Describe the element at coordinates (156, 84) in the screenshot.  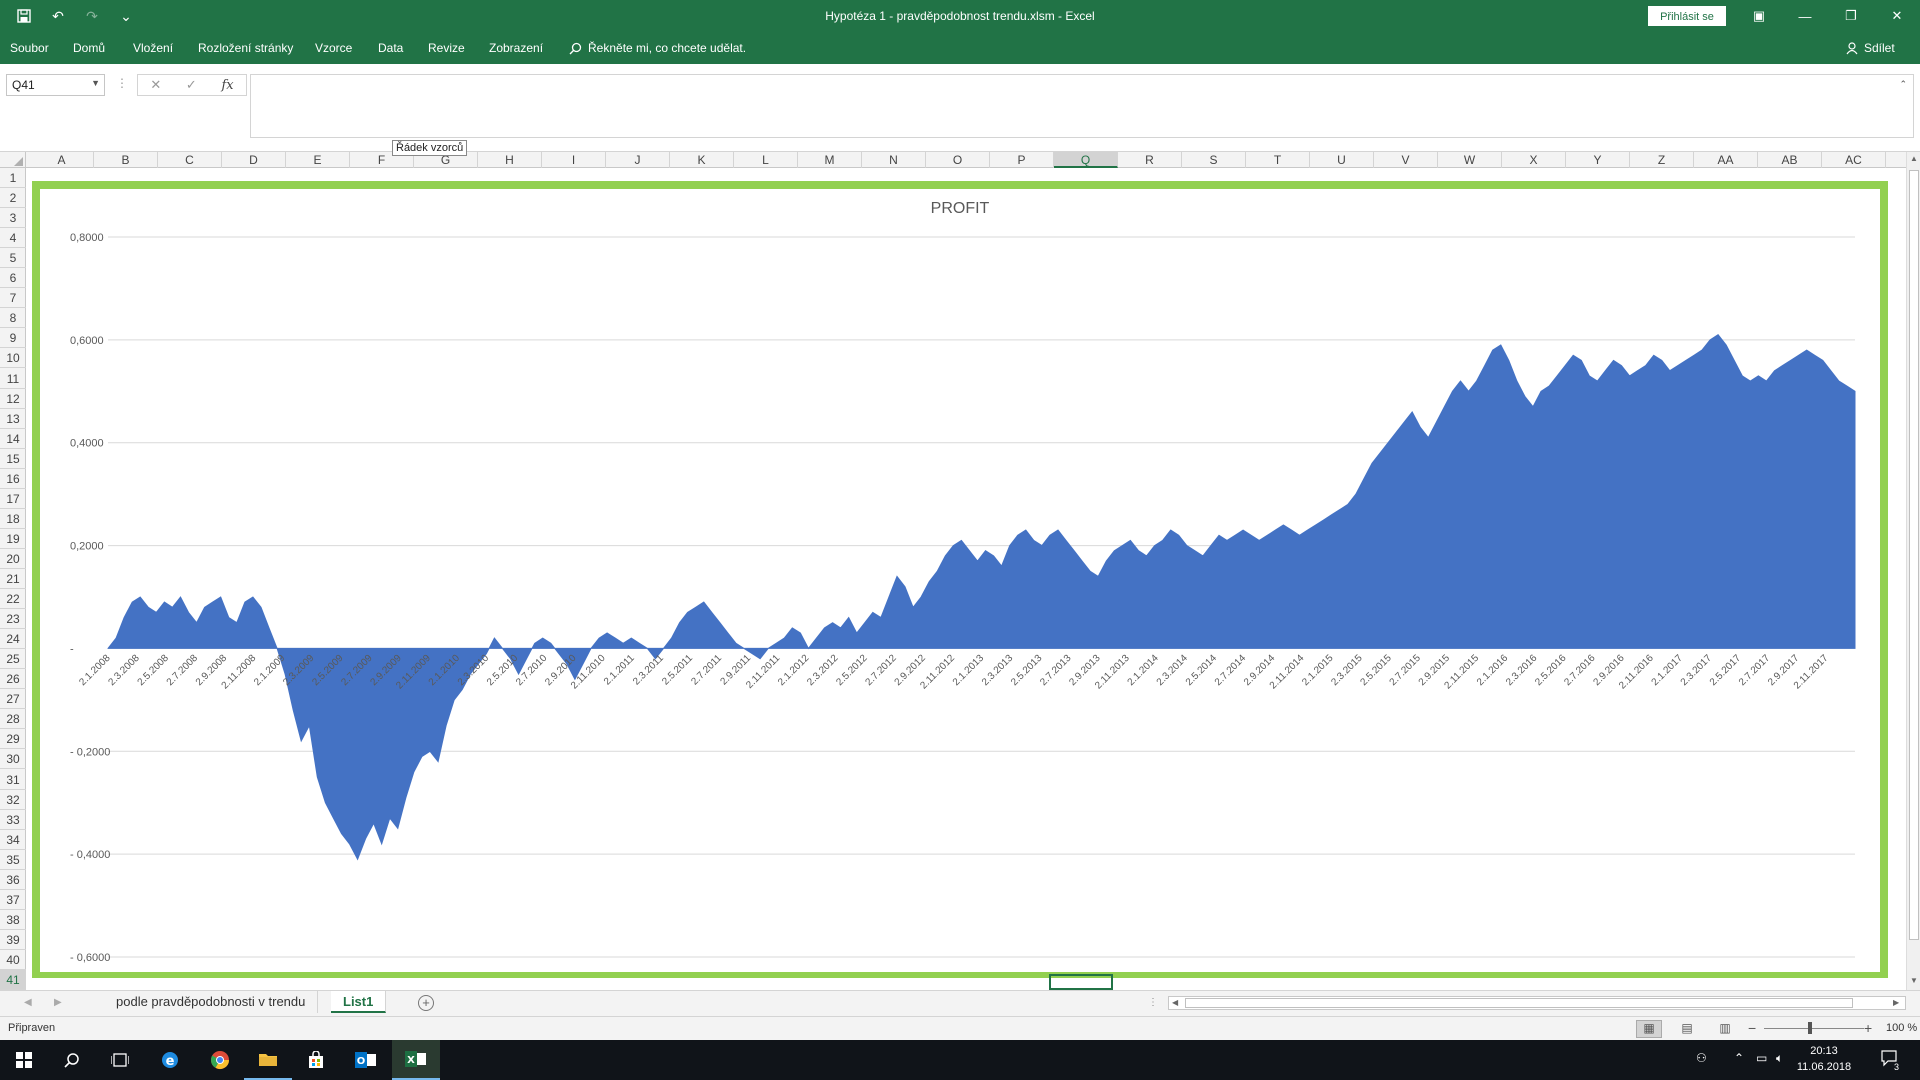
I see `cancel-icon: ✕` at that location.